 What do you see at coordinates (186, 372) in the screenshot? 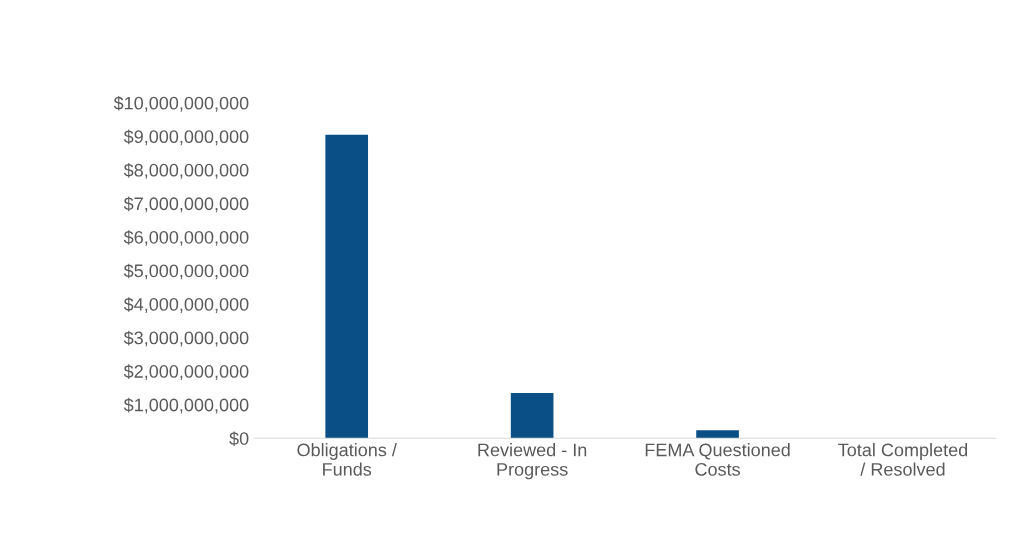
I see `y-tick-label: $2,000,000,000` at bounding box center [186, 372].